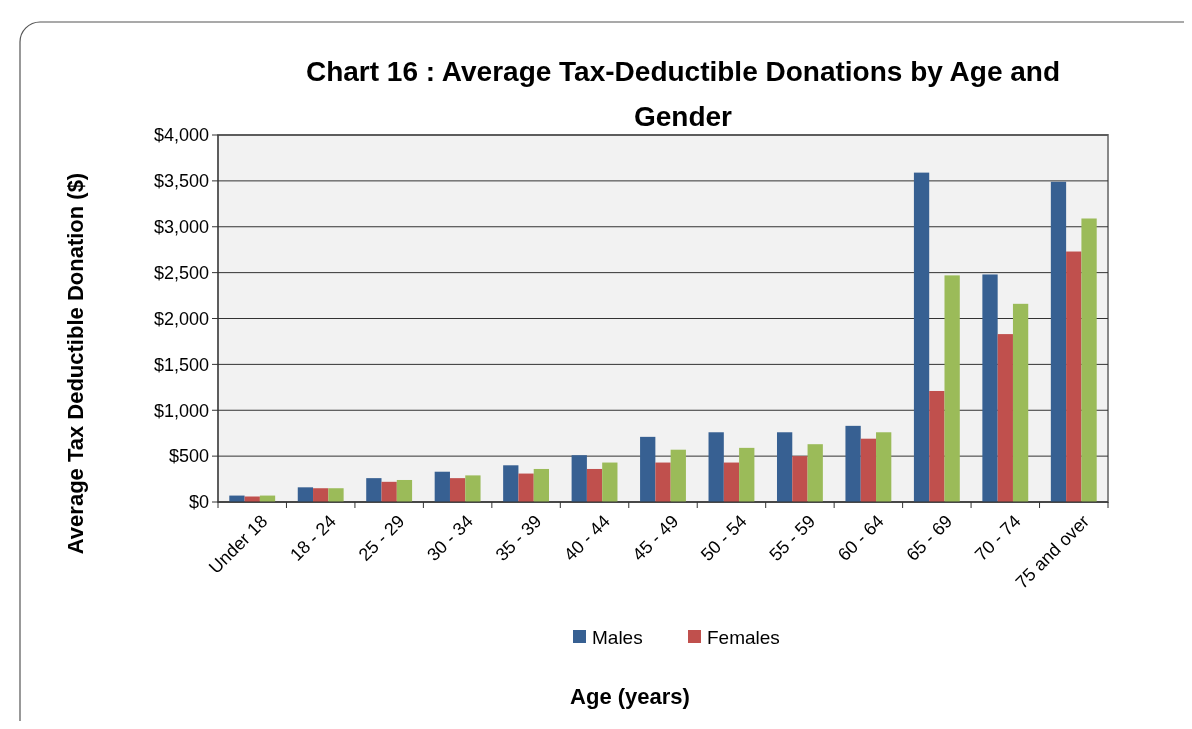 The height and width of the screenshot is (729, 1192). What do you see at coordinates (313, 538) in the screenshot?
I see `x-tick-label: 18 - 24` at bounding box center [313, 538].